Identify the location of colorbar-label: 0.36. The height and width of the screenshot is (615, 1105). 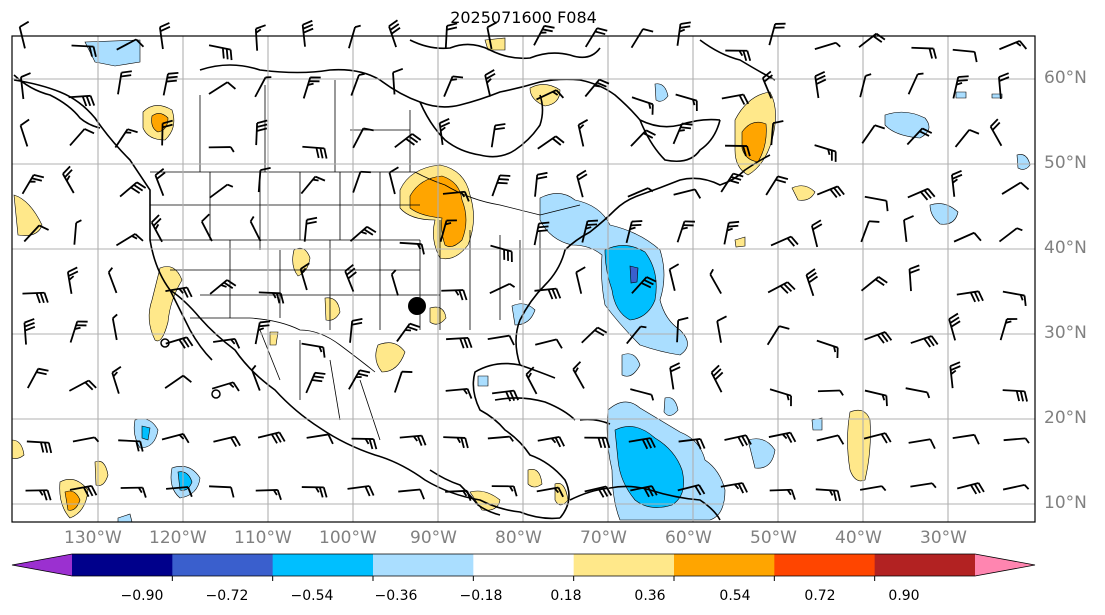
(650, 596).